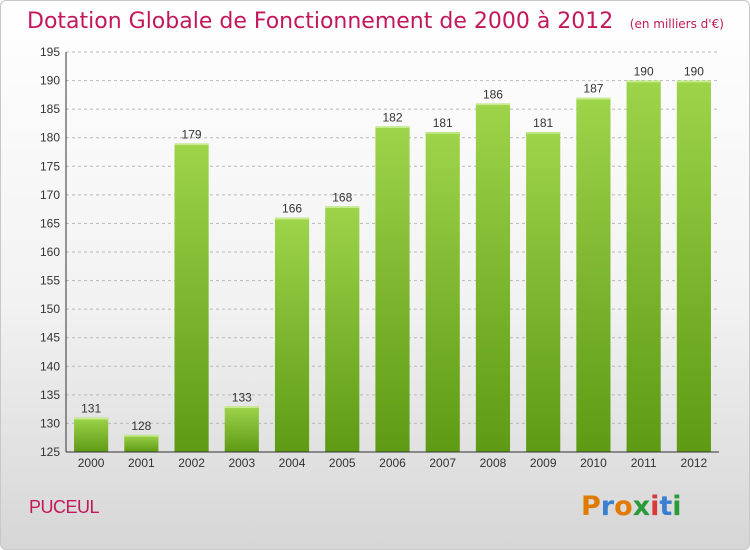 The image size is (750, 550). I want to click on data-label-2006: 182, so click(392, 117).